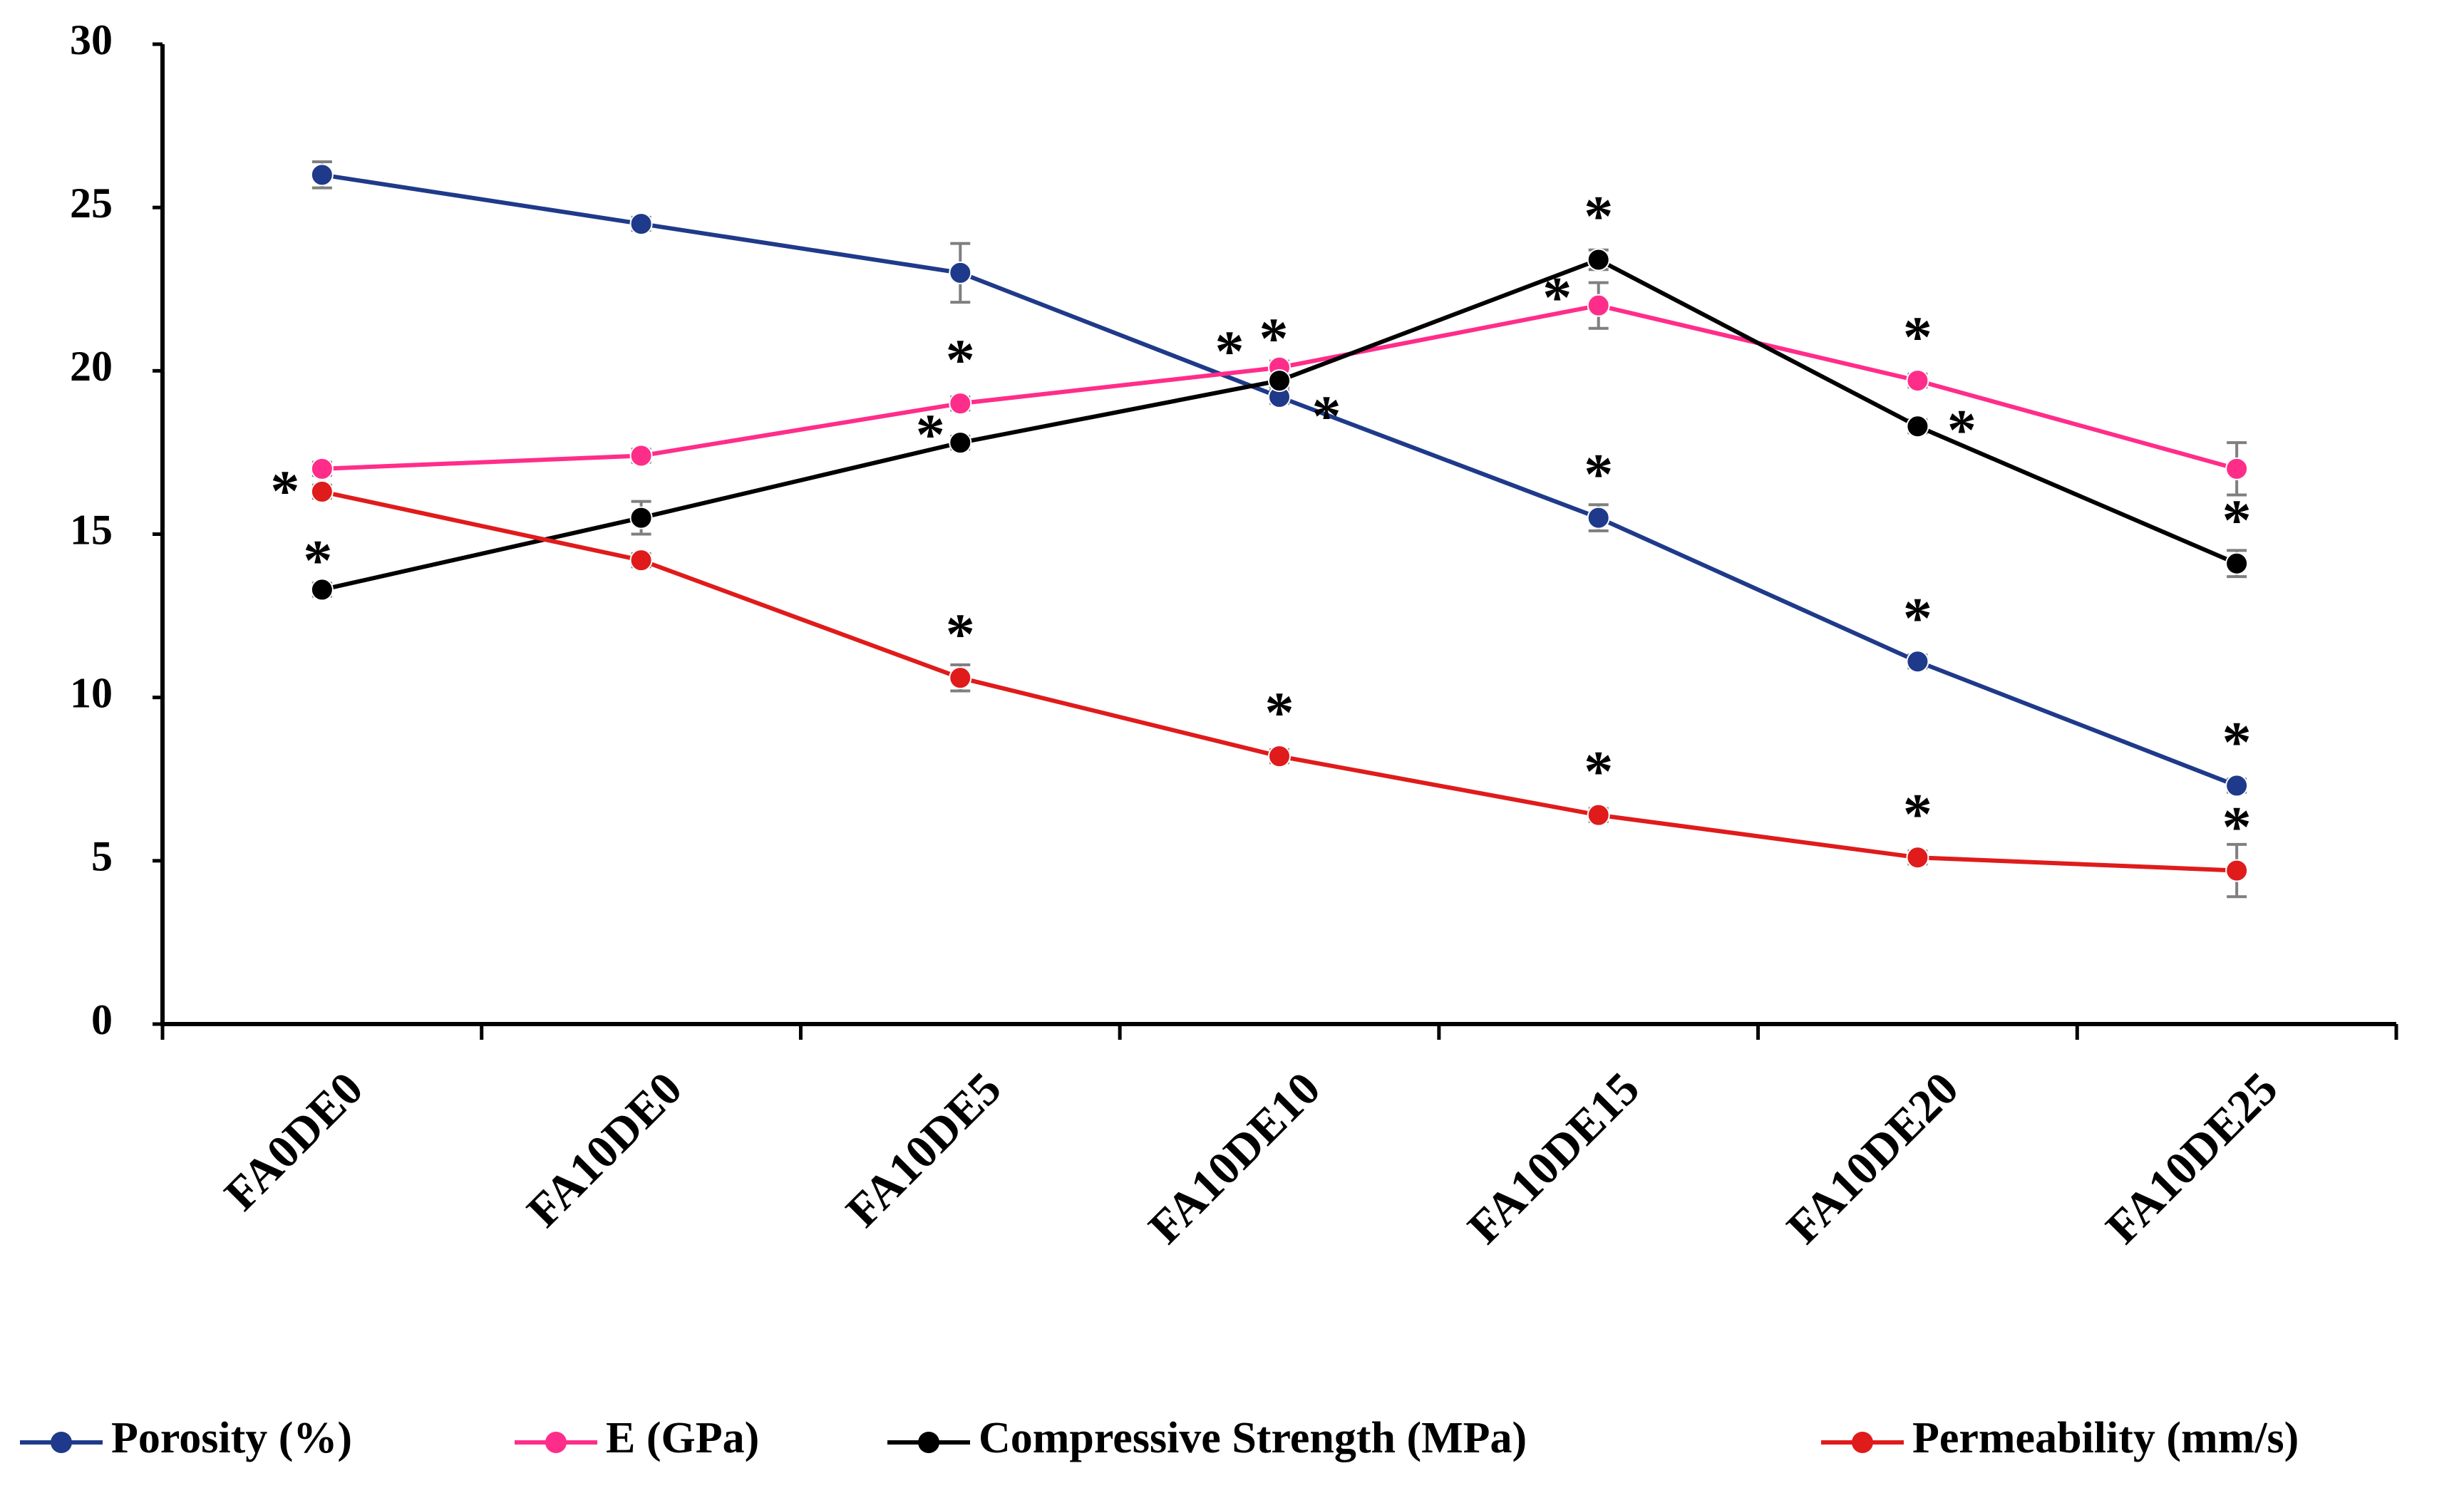 The height and width of the screenshot is (1493, 2464). I want to click on x-tick-label: FA10DE25, so click(2192, 1158).